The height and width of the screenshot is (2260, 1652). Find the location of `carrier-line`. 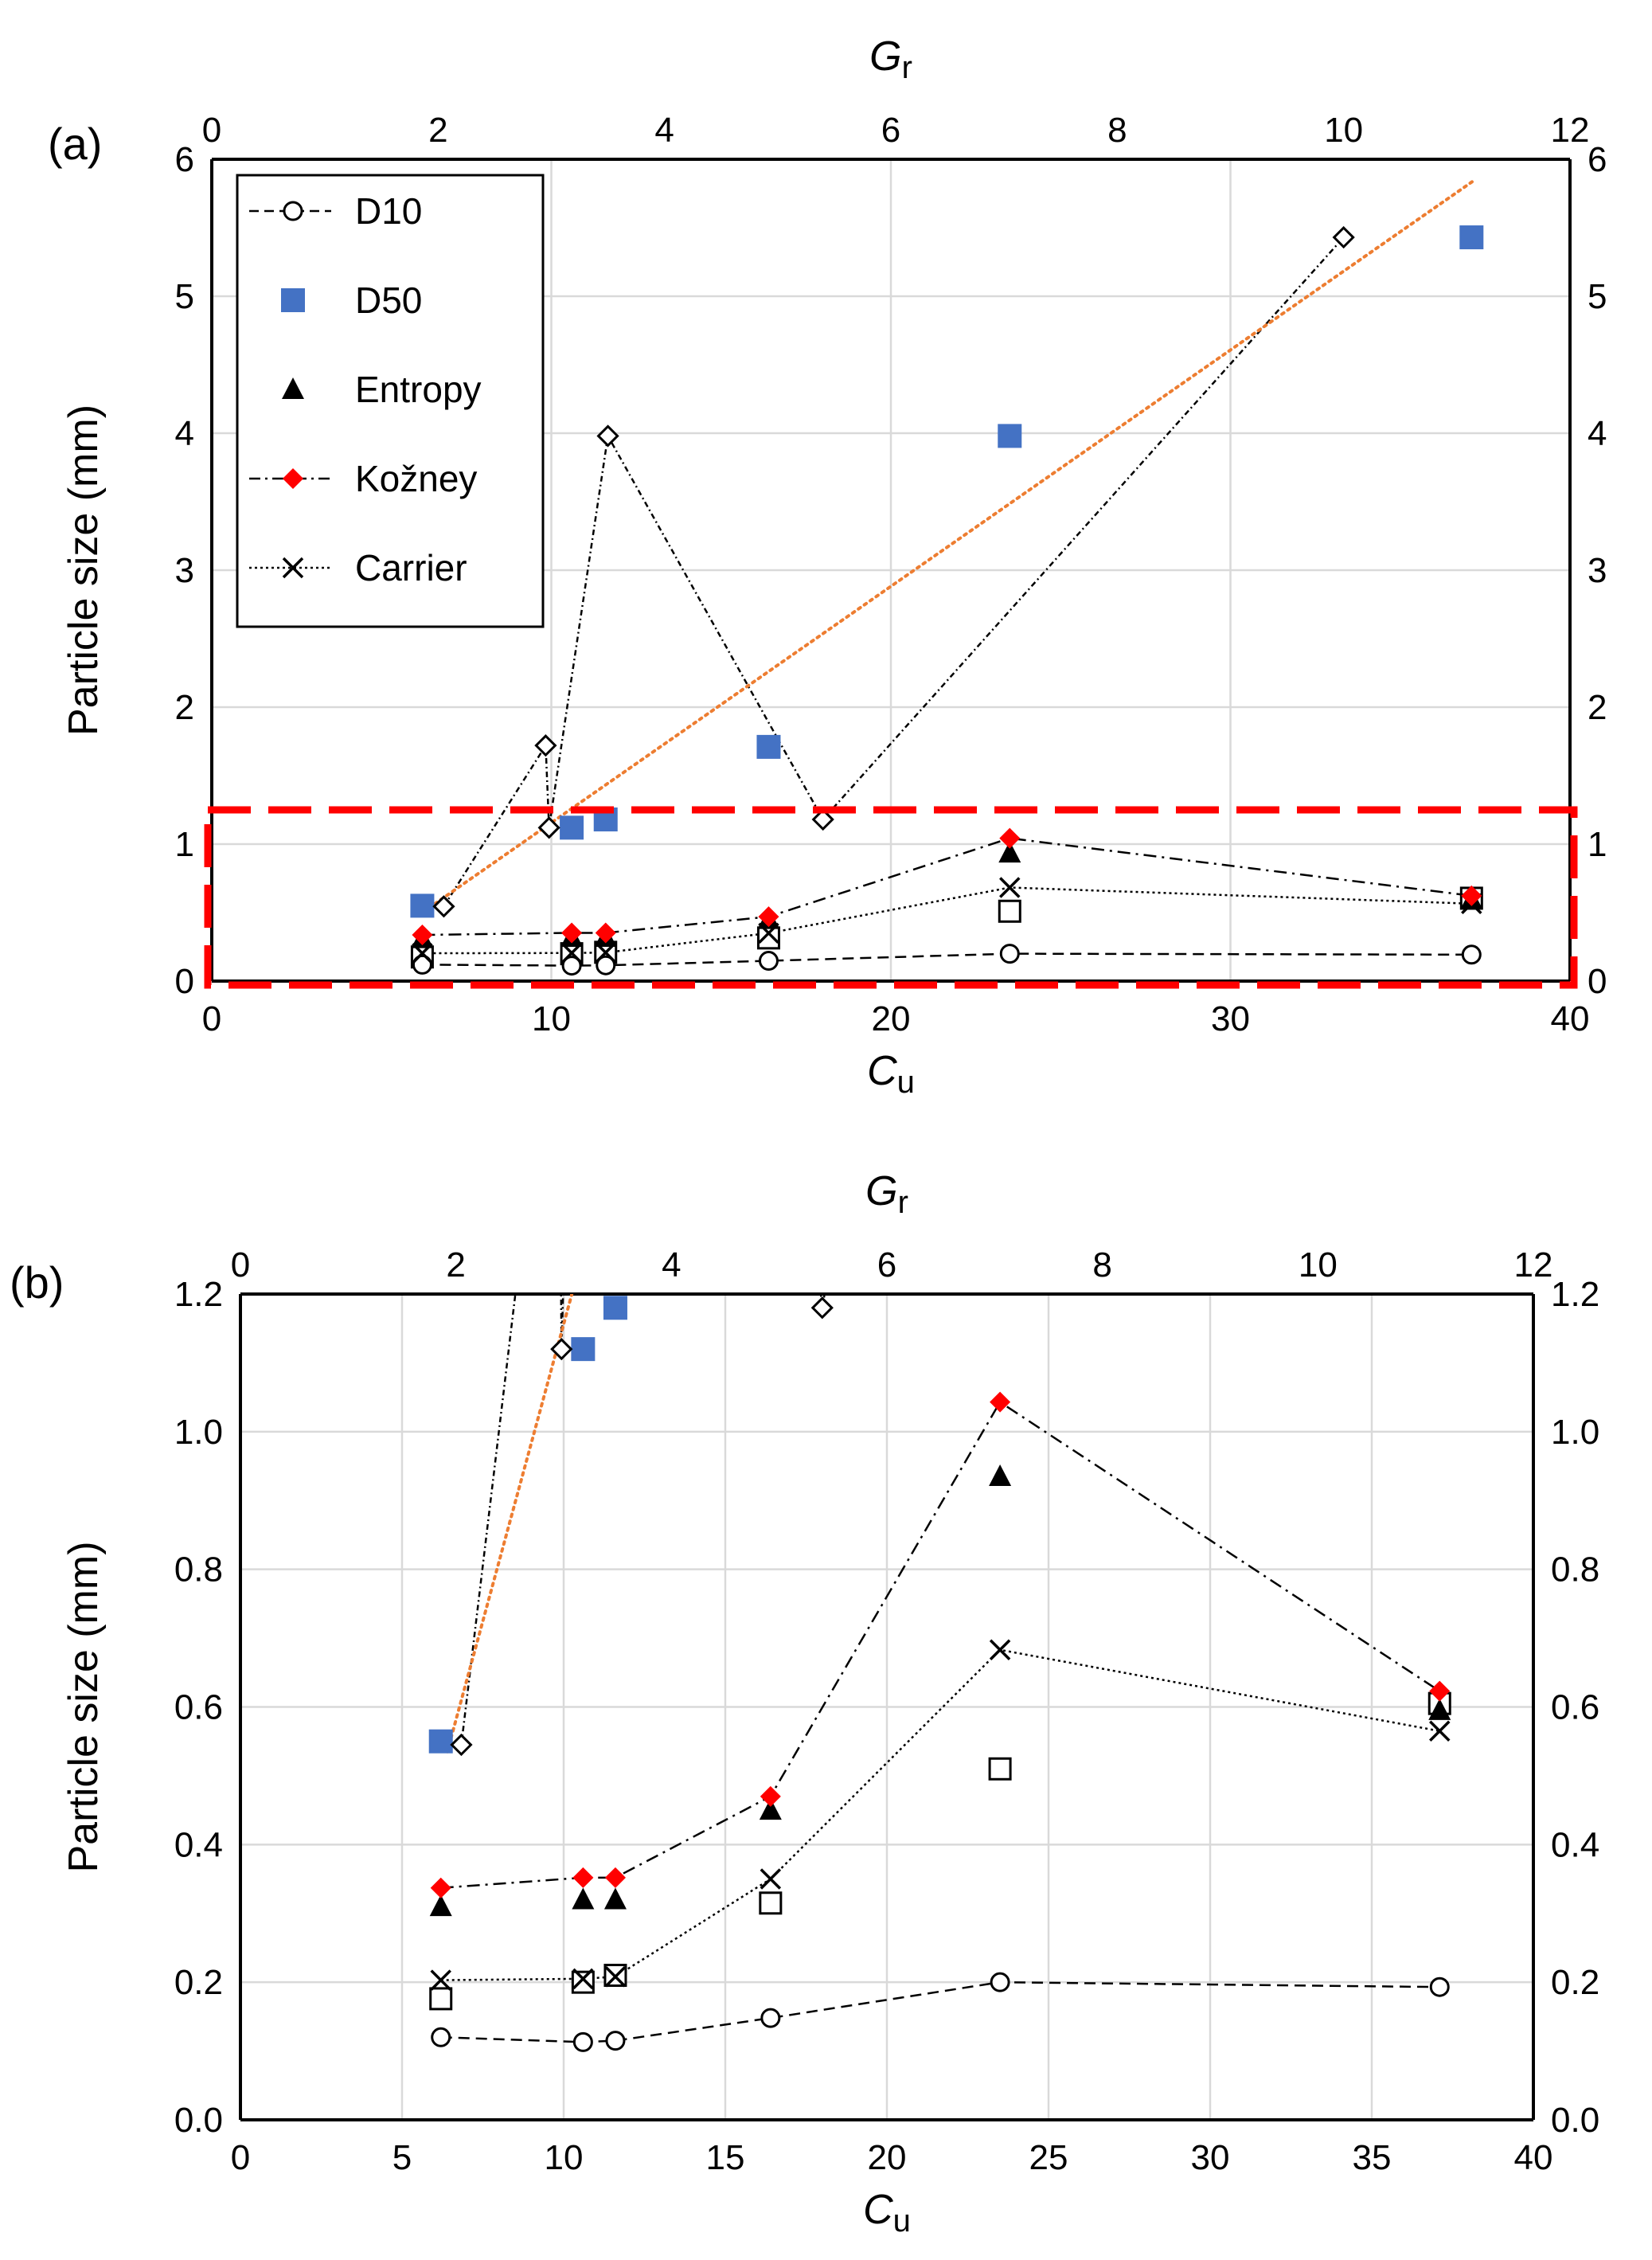

carrier-line is located at coordinates (940, 1814).